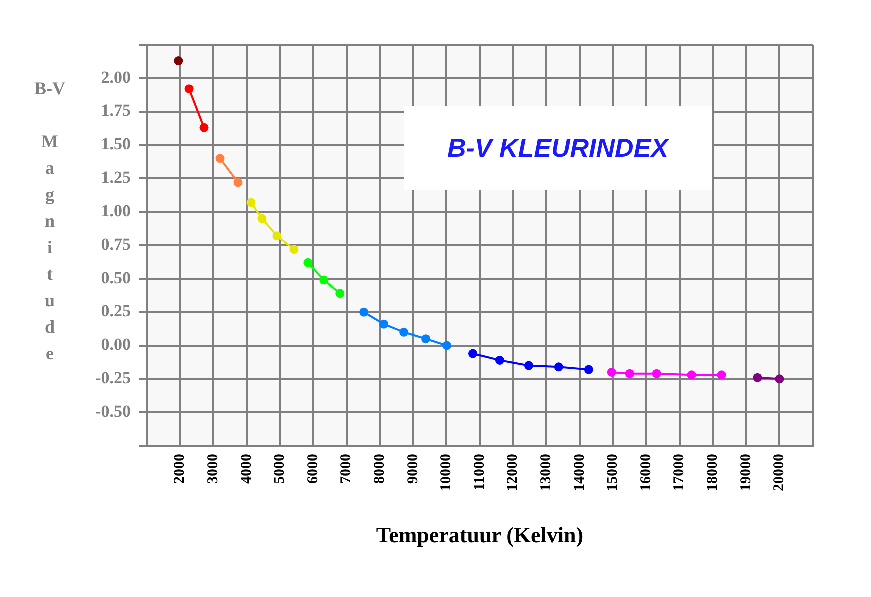  What do you see at coordinates (680, 473) in the screenshot?
I see `x-tick-label: 17000` at bounding box center [680, 473].